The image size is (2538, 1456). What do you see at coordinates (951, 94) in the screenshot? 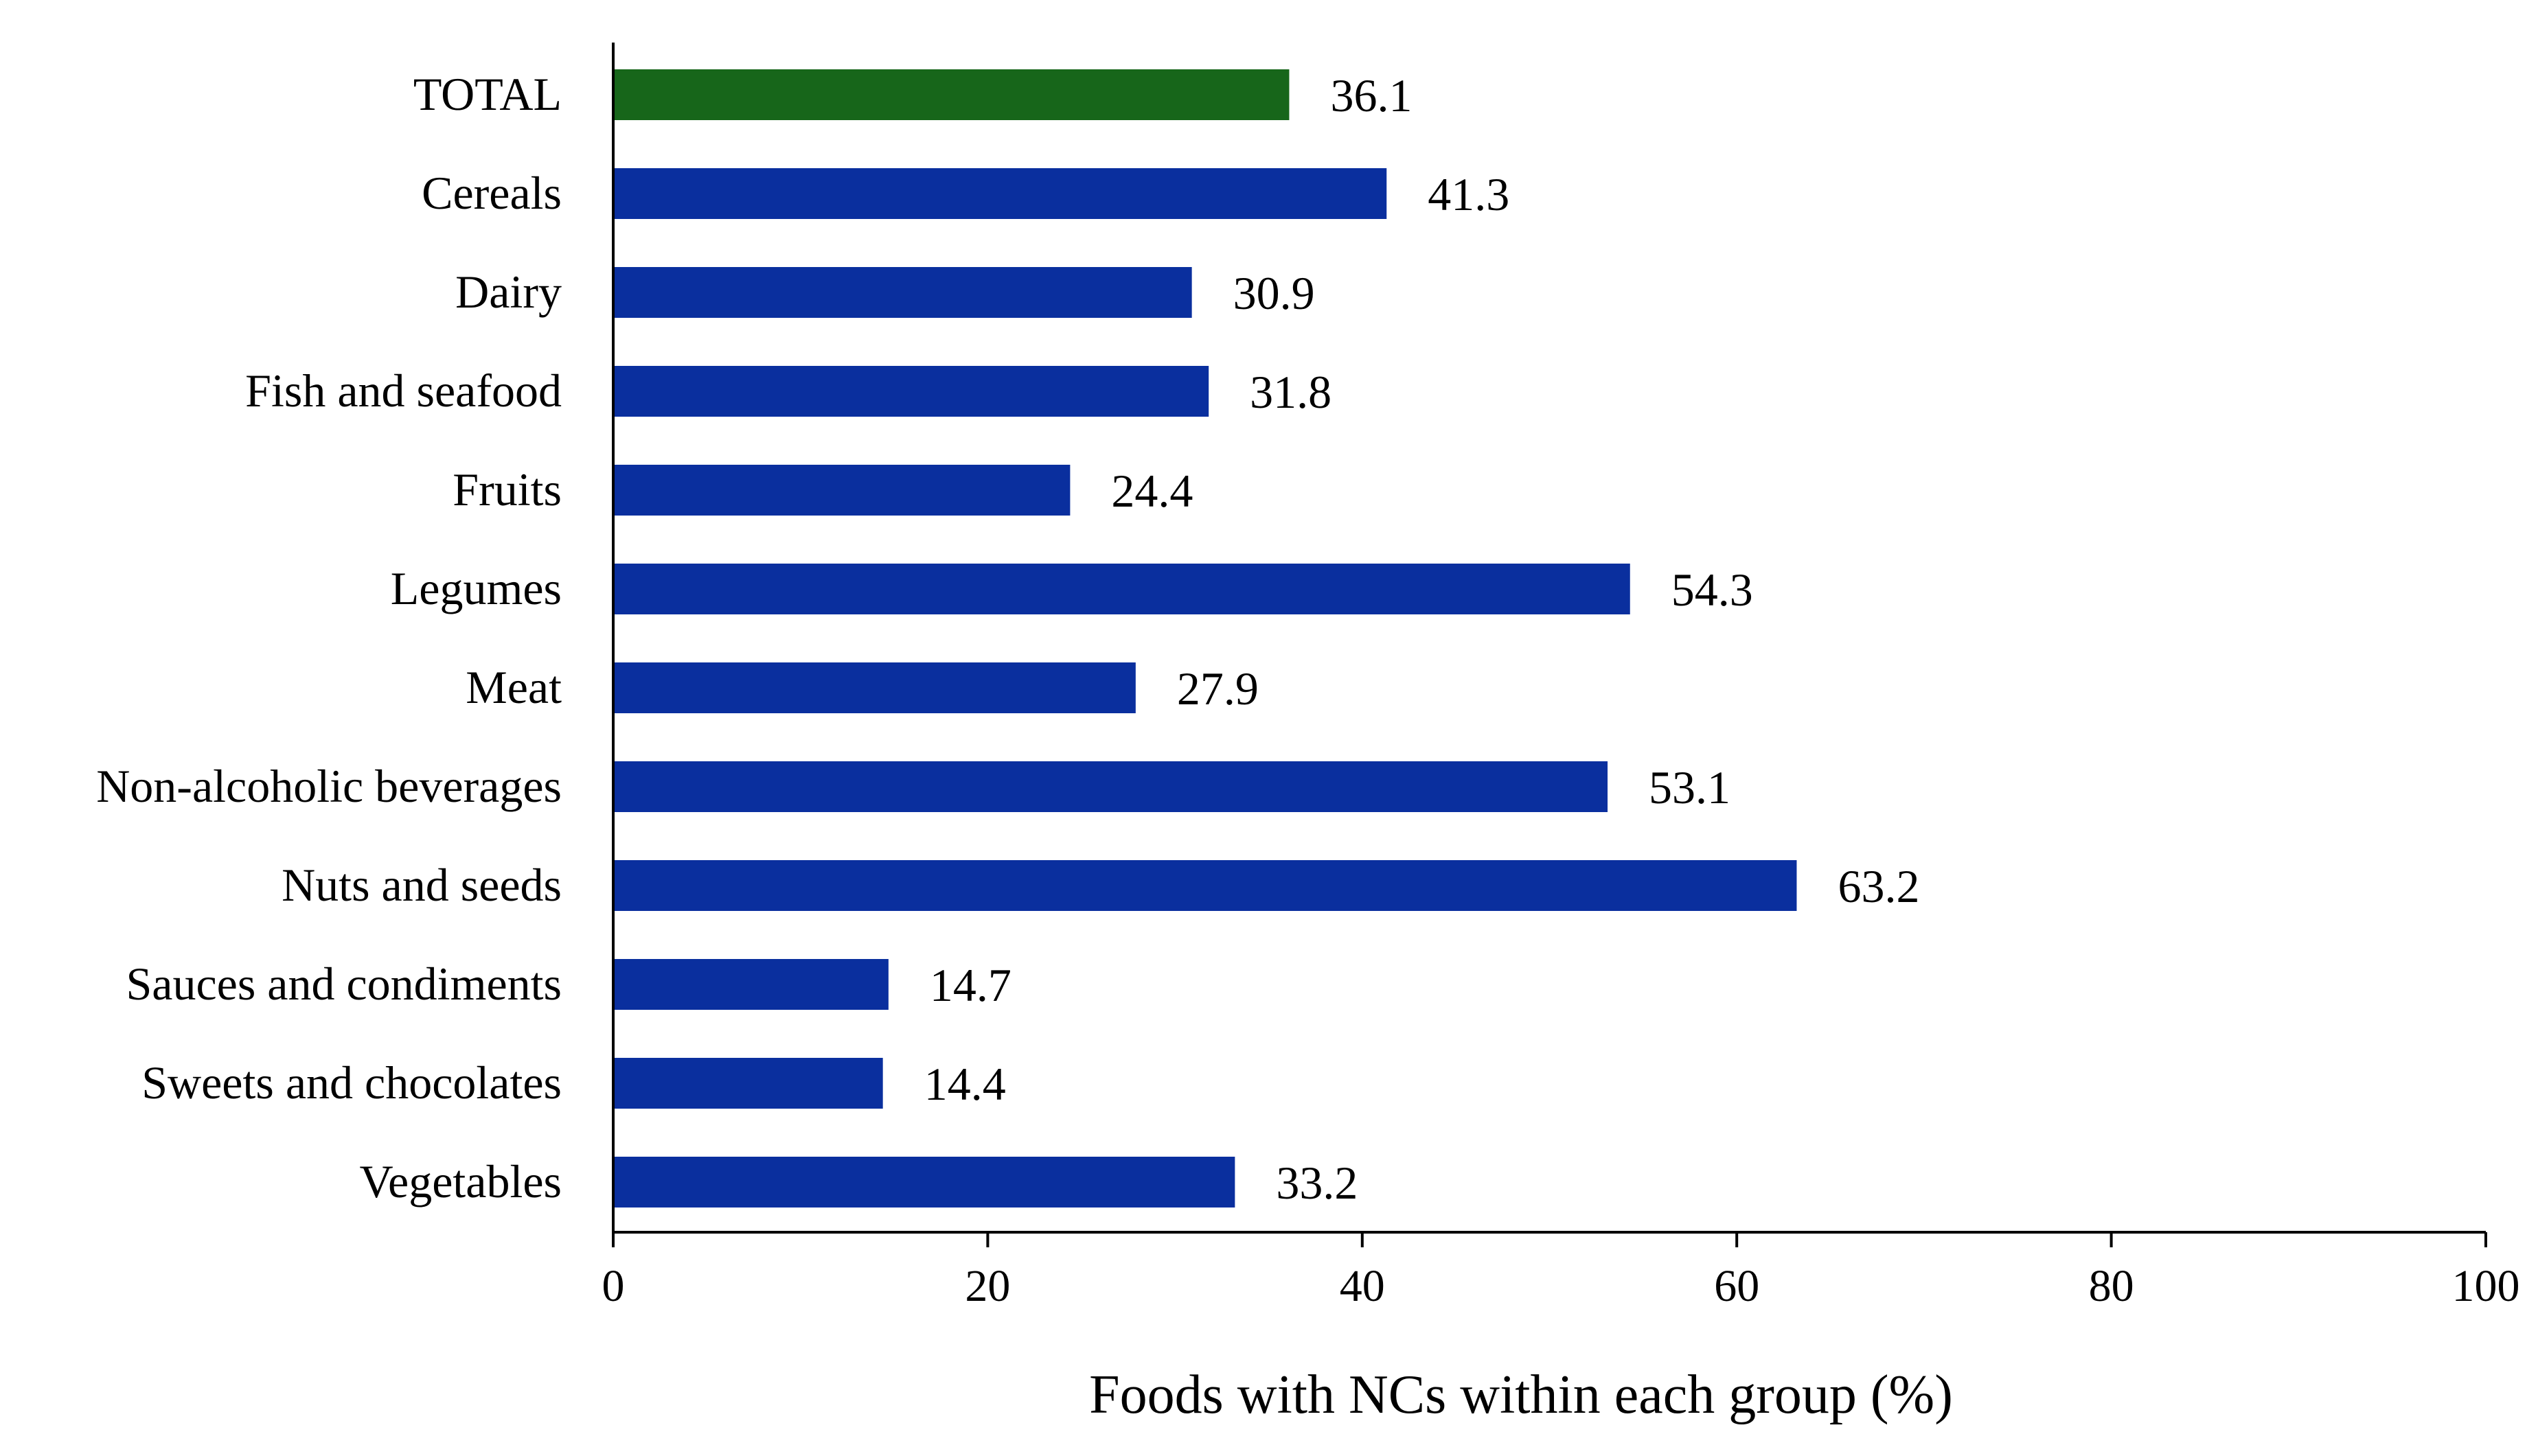
I see `bar-total` at bounding box center [951, 94].